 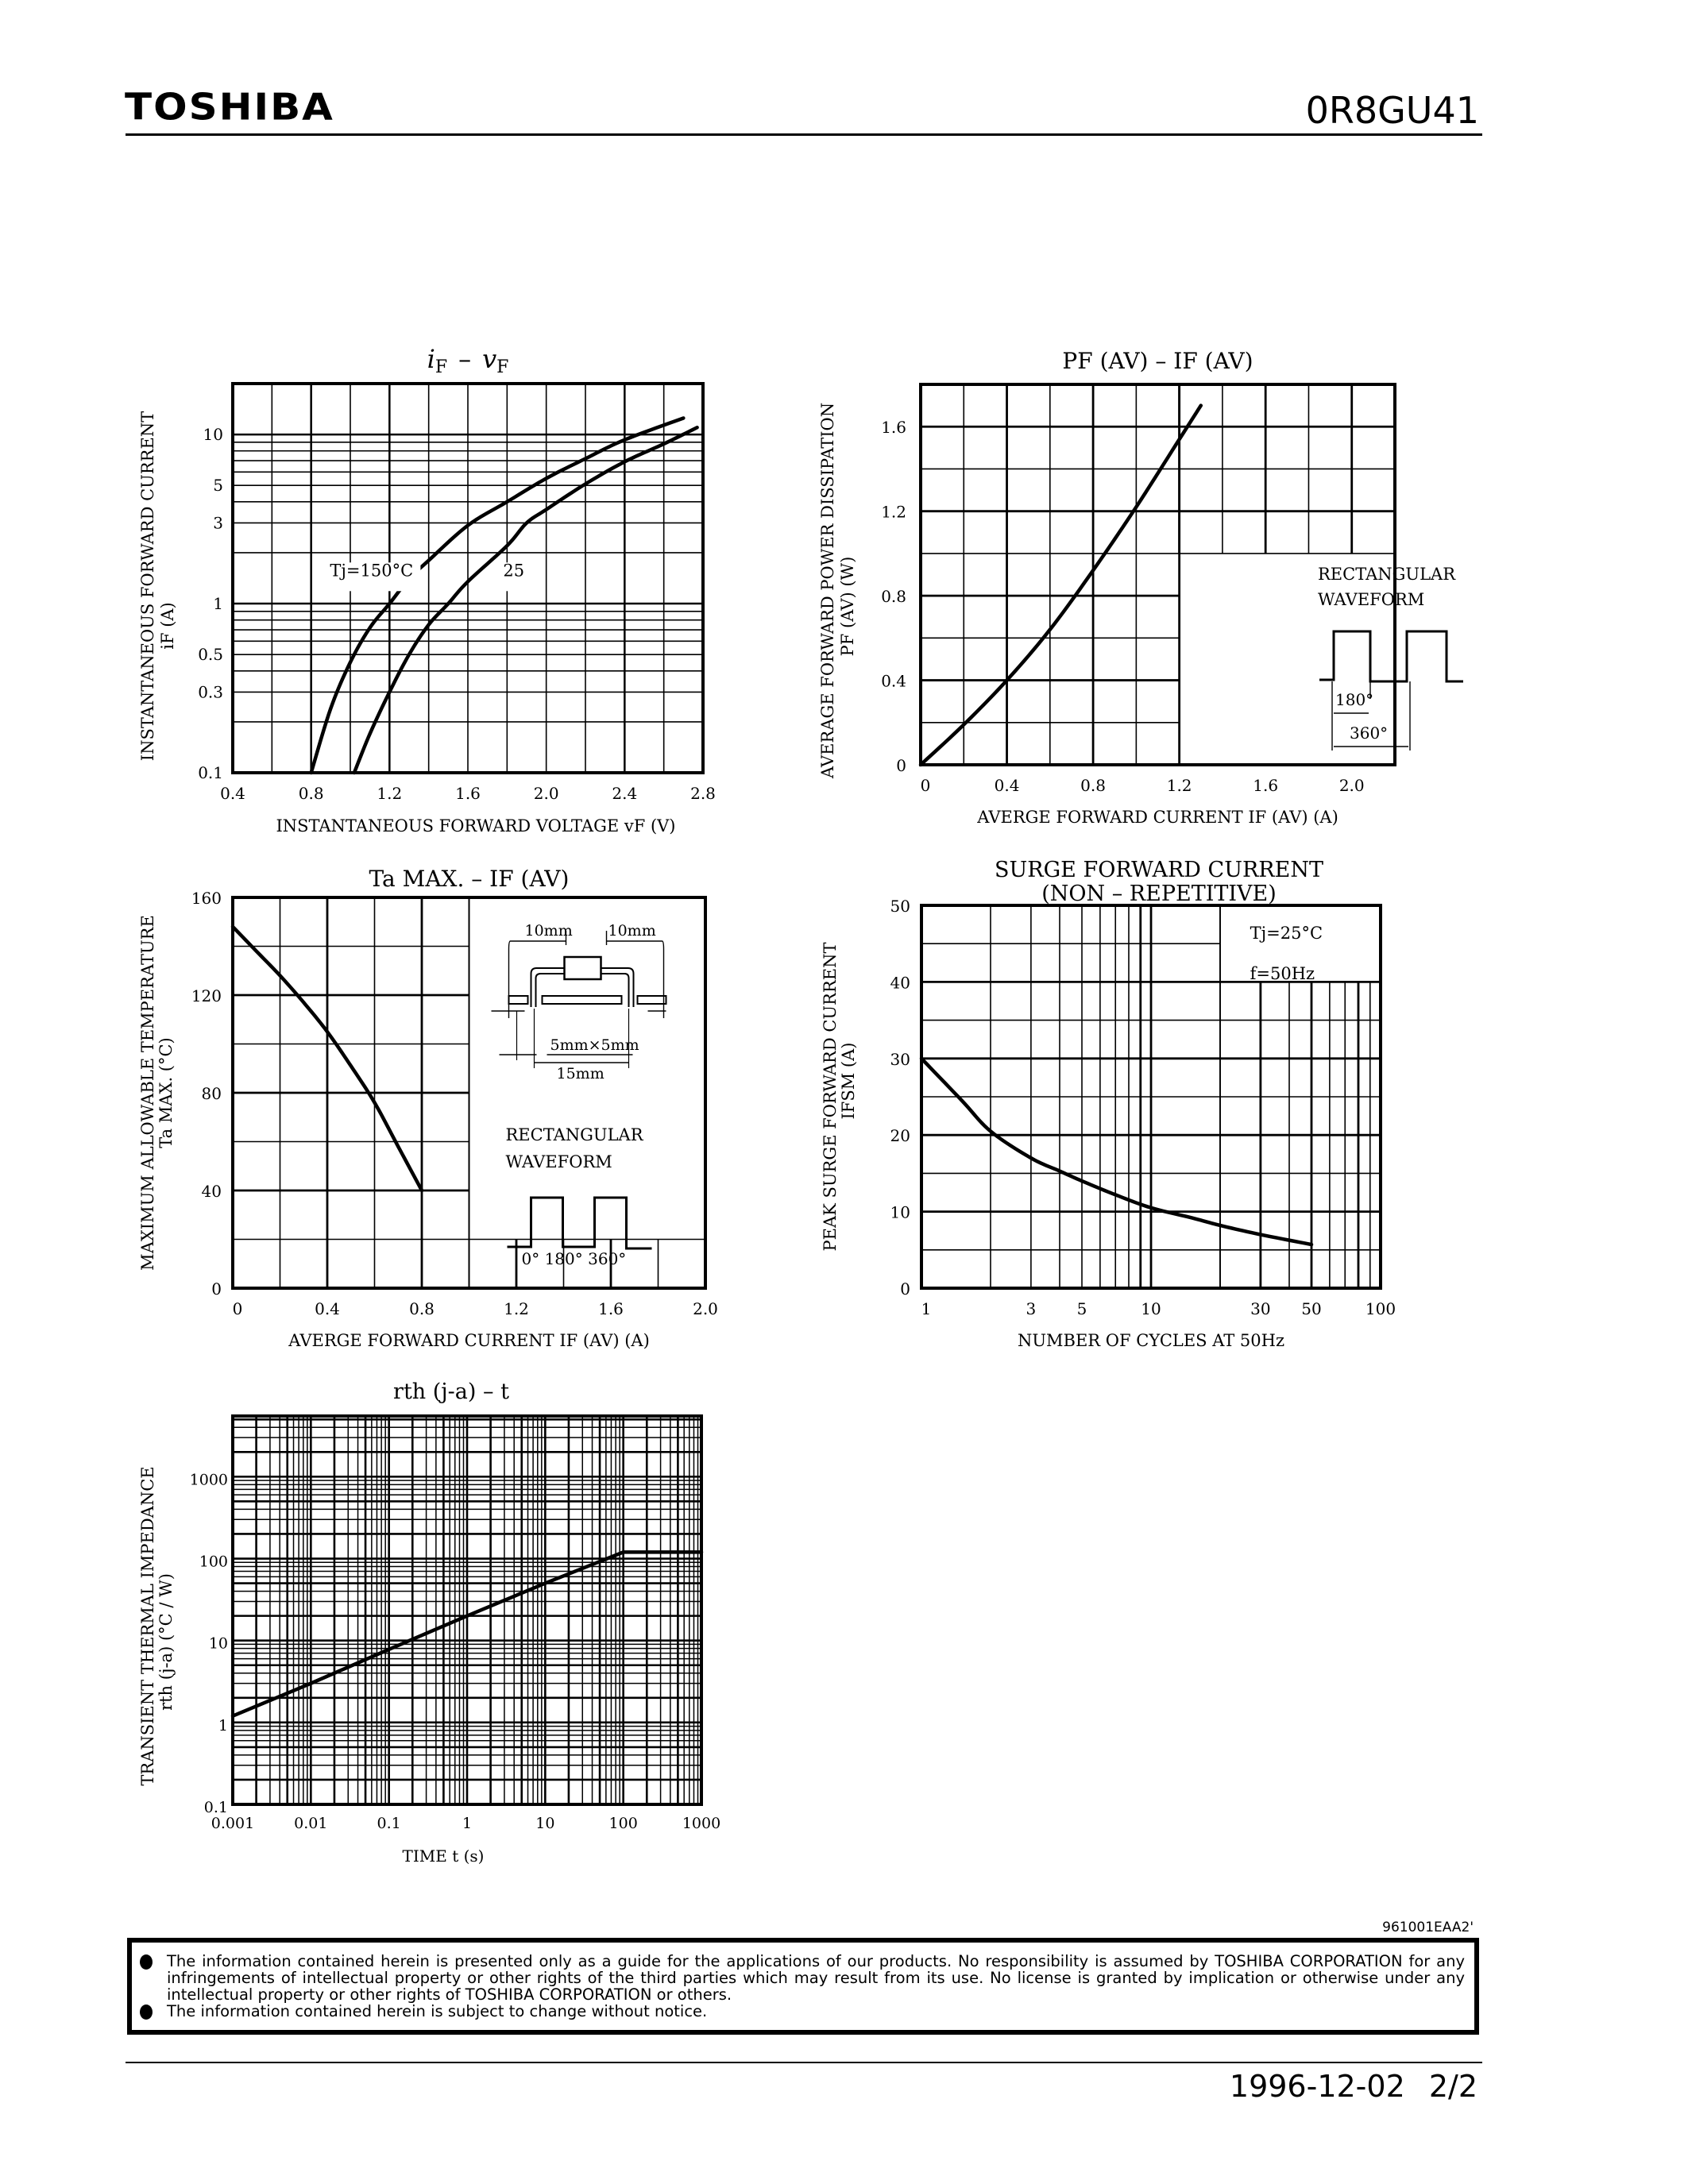 What do you see at coordinates (146, 1962) in the screenshot?
I see `bullet-icon` at bounding box center [146, 1962].